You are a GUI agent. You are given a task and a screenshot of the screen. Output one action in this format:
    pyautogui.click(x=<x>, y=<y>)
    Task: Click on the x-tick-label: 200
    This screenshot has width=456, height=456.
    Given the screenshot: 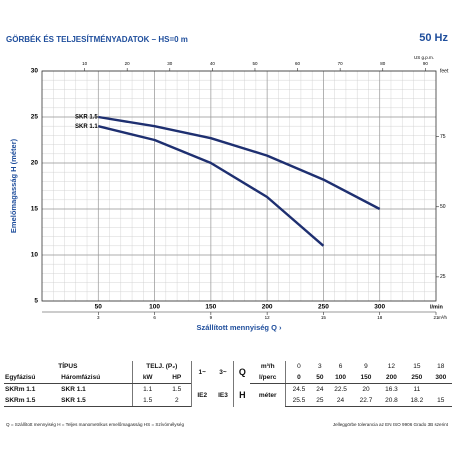 What is the action you would take?
    pyautogui.click(x=267, y=307)
    